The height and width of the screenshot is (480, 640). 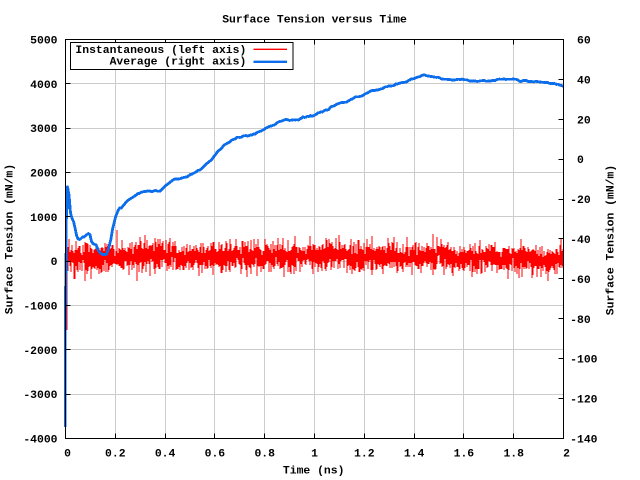 I want to click on svg-text: Time (ns), so click(x=314, y=472).